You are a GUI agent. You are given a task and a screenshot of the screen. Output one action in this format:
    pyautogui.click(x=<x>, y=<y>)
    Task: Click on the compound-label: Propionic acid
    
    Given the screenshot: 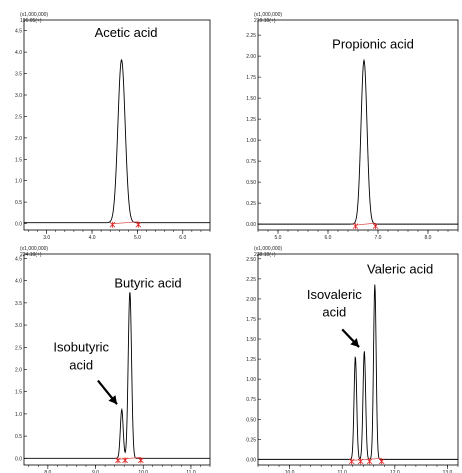 What is the action you would take?
    pyautogui.click(x=373, y=44)
    